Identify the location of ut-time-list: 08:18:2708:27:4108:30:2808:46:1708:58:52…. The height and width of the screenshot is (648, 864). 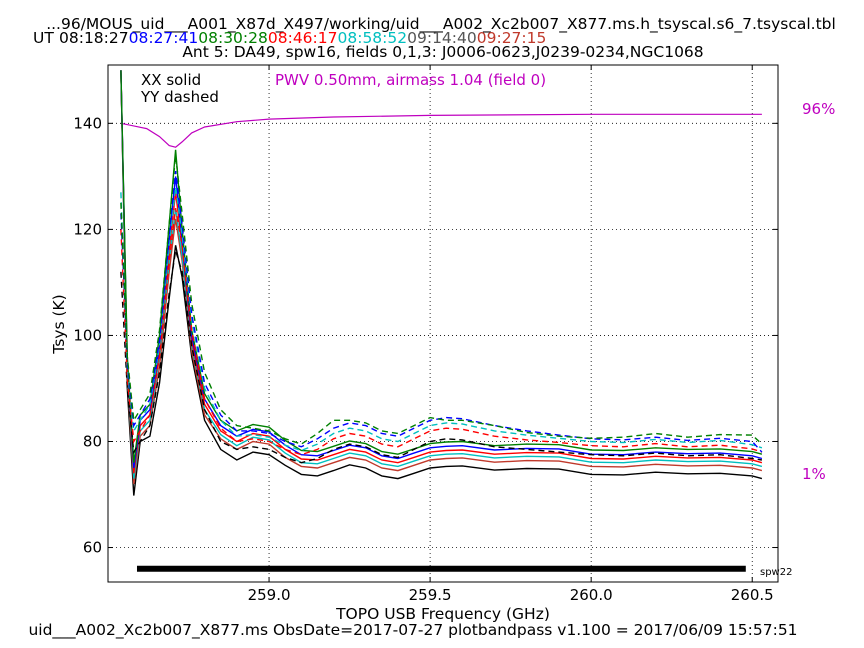
(302, 38).